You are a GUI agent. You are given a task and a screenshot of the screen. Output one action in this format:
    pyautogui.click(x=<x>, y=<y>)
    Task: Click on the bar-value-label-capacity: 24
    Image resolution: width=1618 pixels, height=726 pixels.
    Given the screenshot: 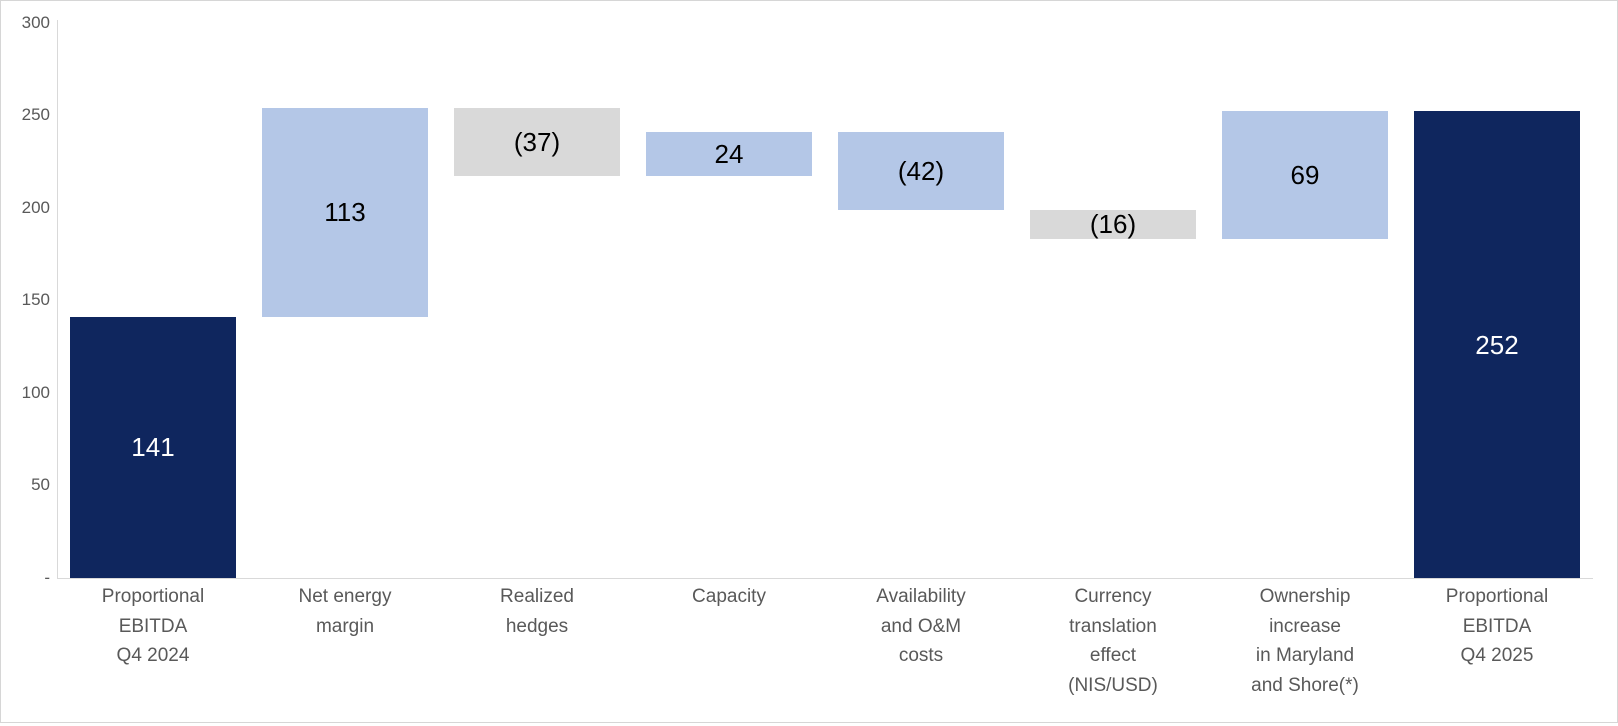 What is the action you would take?
    pyautogui.click(x=729, y=153)
    